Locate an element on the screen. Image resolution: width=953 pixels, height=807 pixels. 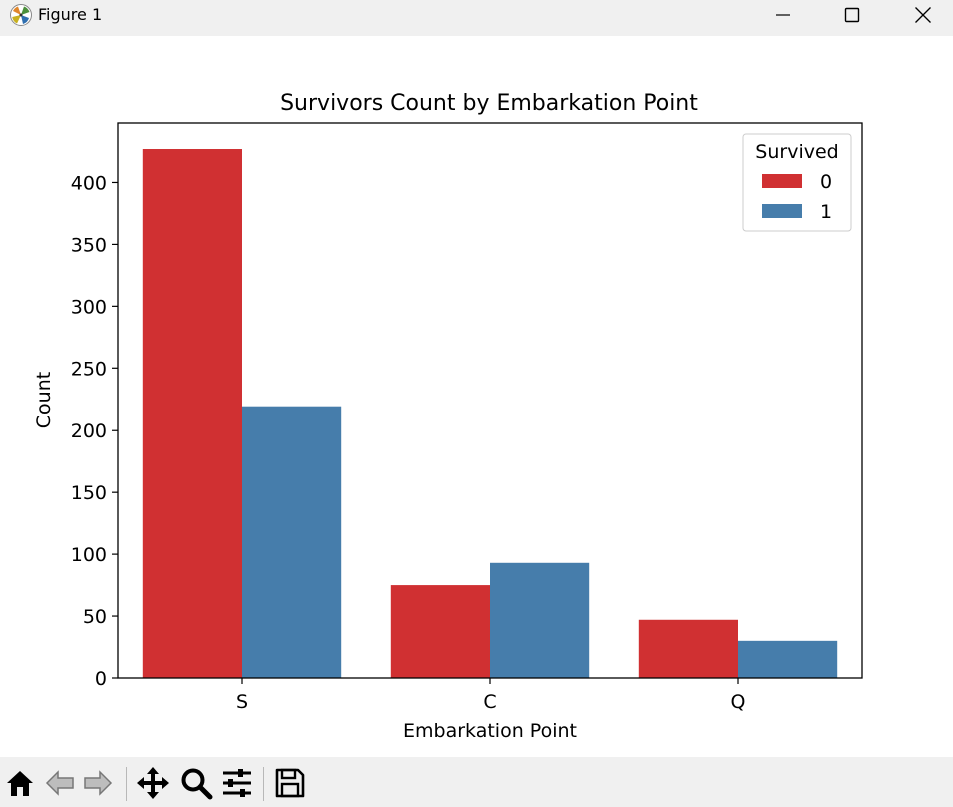
y-tick-label: 50 is located at coordinates (95, 617).